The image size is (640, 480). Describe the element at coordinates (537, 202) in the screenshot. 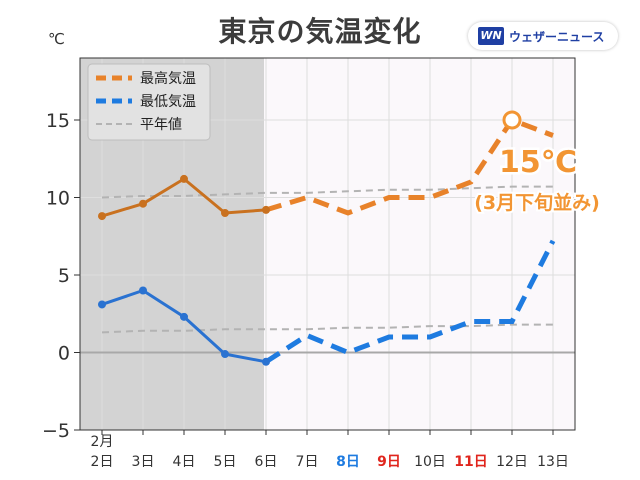

I see `annotation-note: (3月下旬並み)` at that location.